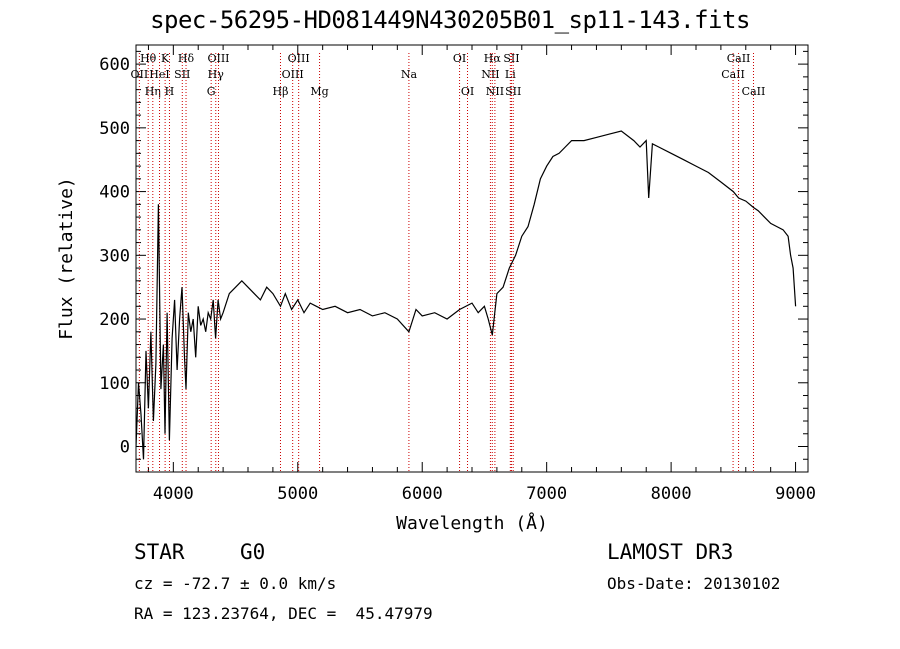 This screenshot has height=649, width=900. What do you see at coordinates (170, 91) in the screenshot?
I see `line-label: H` at bounding box center [170, 91].